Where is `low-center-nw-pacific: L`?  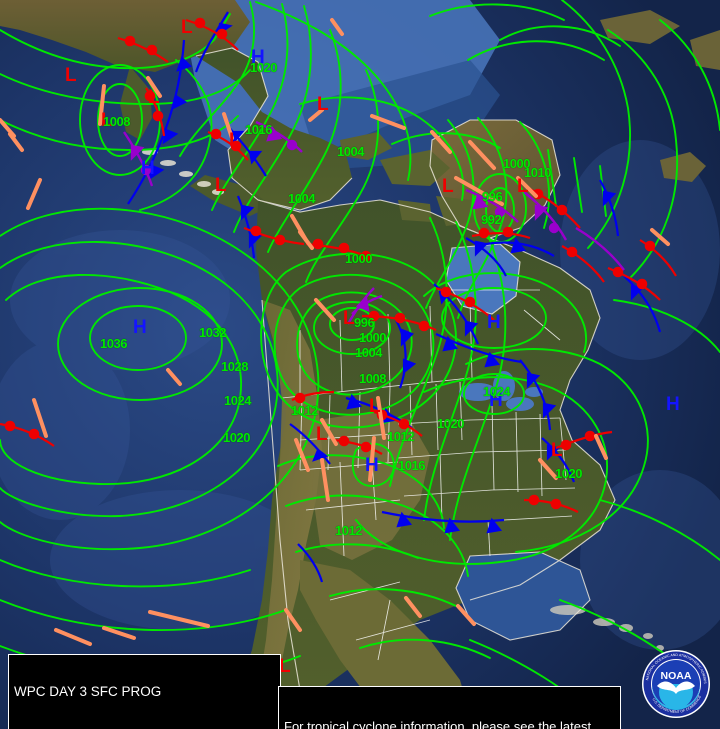
low-center-nw-pacific: L is located at coordinates (187, 27).